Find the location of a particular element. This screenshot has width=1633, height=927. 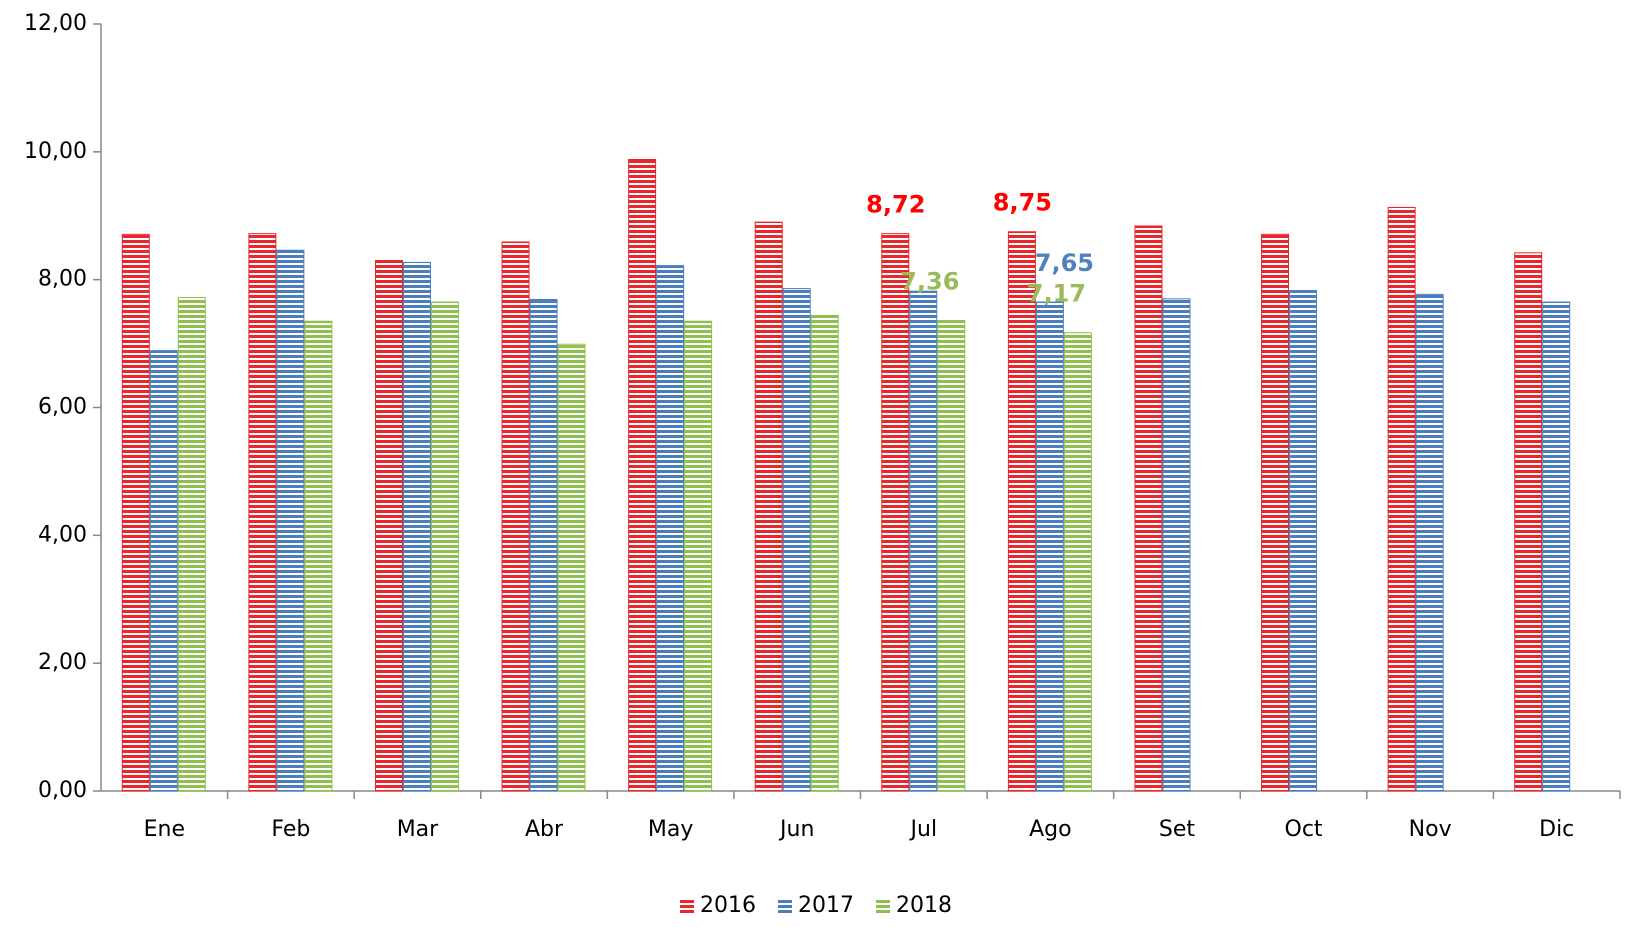

y-tick-label: 10,00 is located at coordinates (55, 151).